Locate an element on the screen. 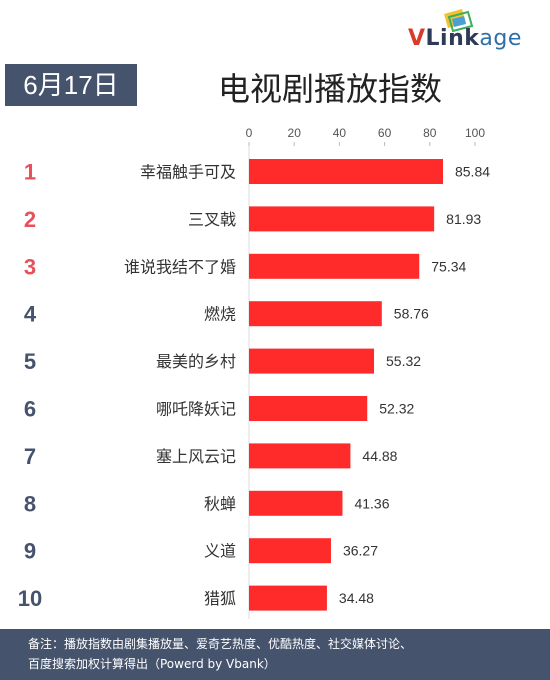 The width and height of the screenshot is (550, 680). rank-number: 4 is located at coordinates (30, 314).